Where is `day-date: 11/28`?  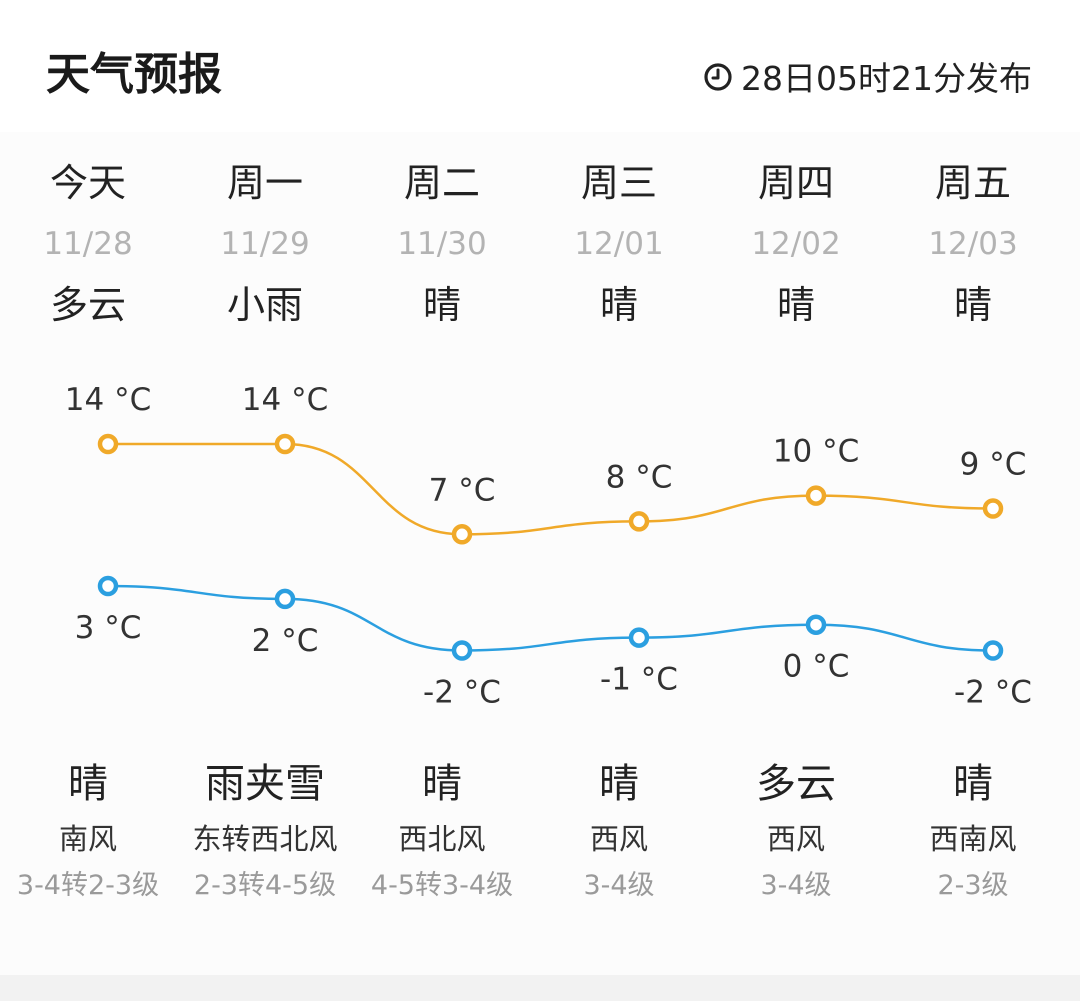 day-date: 11/28 is located at coordinates (88, 244).